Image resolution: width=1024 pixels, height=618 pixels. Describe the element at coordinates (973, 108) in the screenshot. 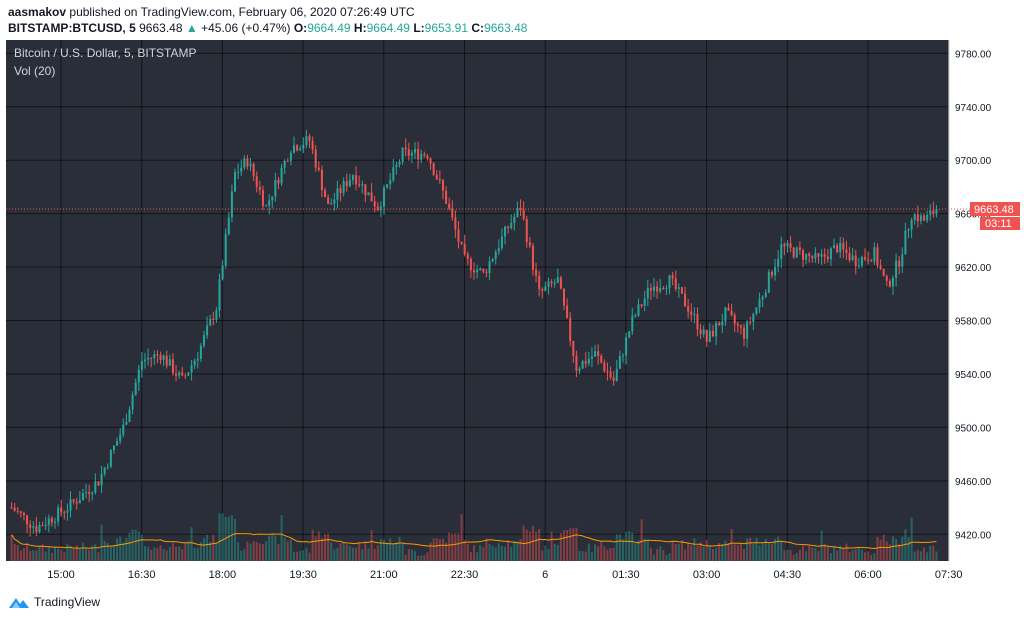

I see `y-tick-label: 9740.00` at that location.